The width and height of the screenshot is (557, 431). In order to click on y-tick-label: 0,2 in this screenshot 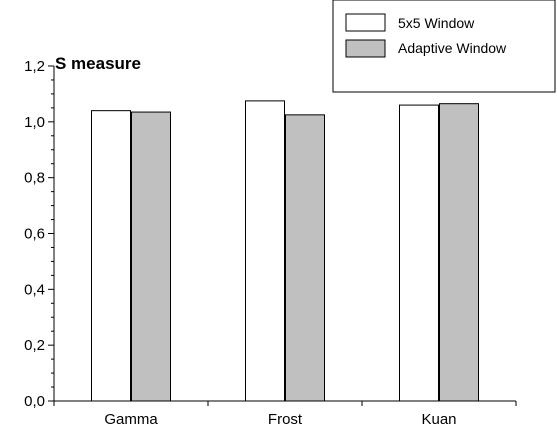, I will do `click(34, 345)`.